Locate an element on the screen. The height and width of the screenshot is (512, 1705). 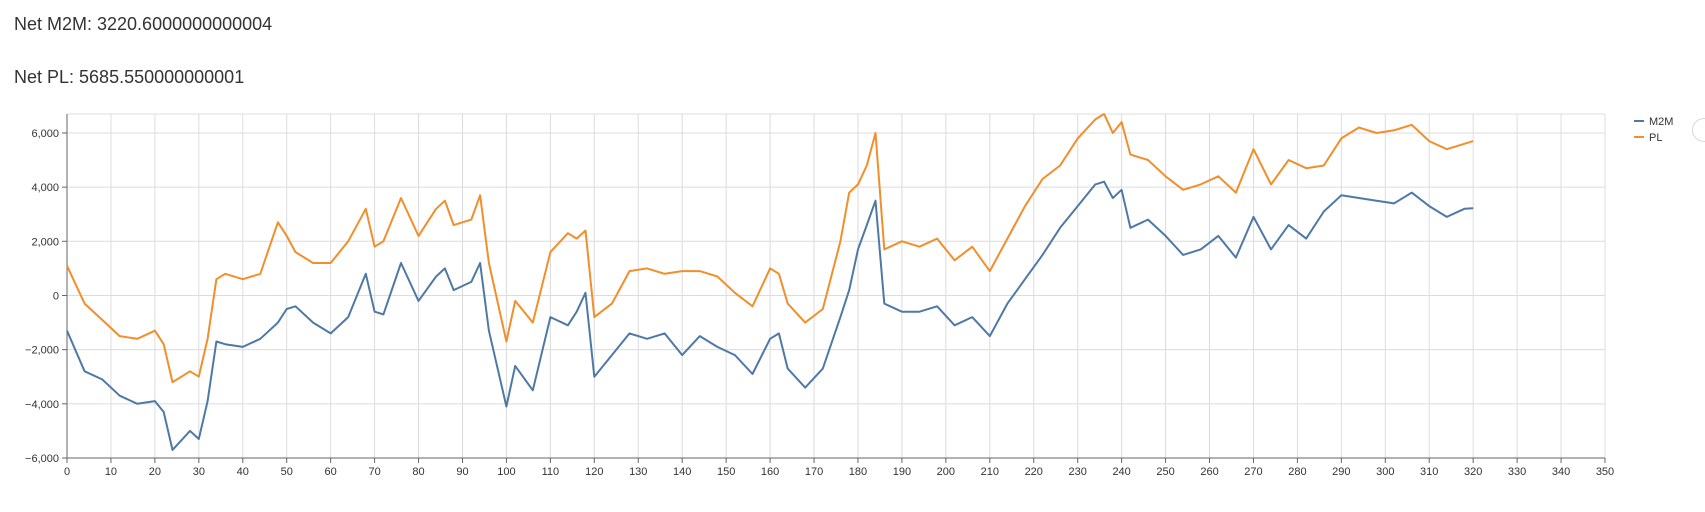
x-tick-label: 0 is located at coordinates (67, 472).